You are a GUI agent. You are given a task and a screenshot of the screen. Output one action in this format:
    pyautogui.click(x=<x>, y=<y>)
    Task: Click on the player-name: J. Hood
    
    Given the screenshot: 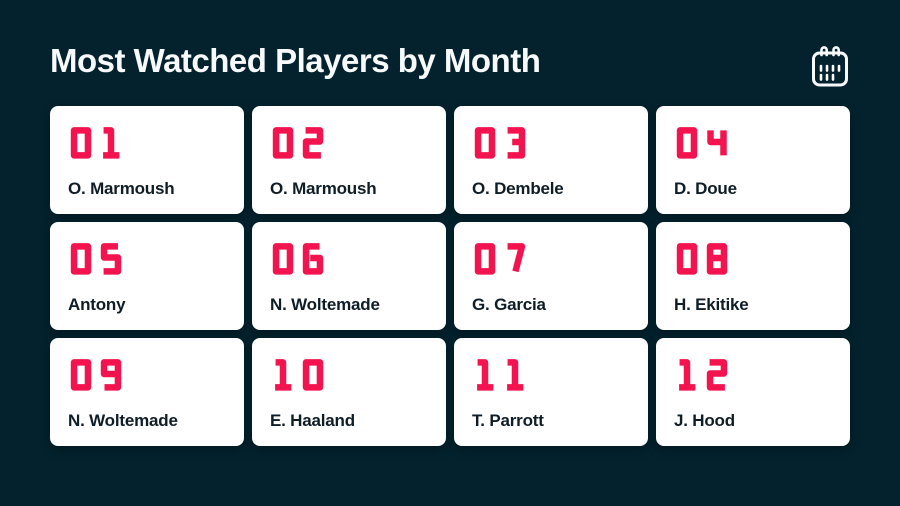 What is the action you would take?
    pyautogui.click(x=704, y=420)
    